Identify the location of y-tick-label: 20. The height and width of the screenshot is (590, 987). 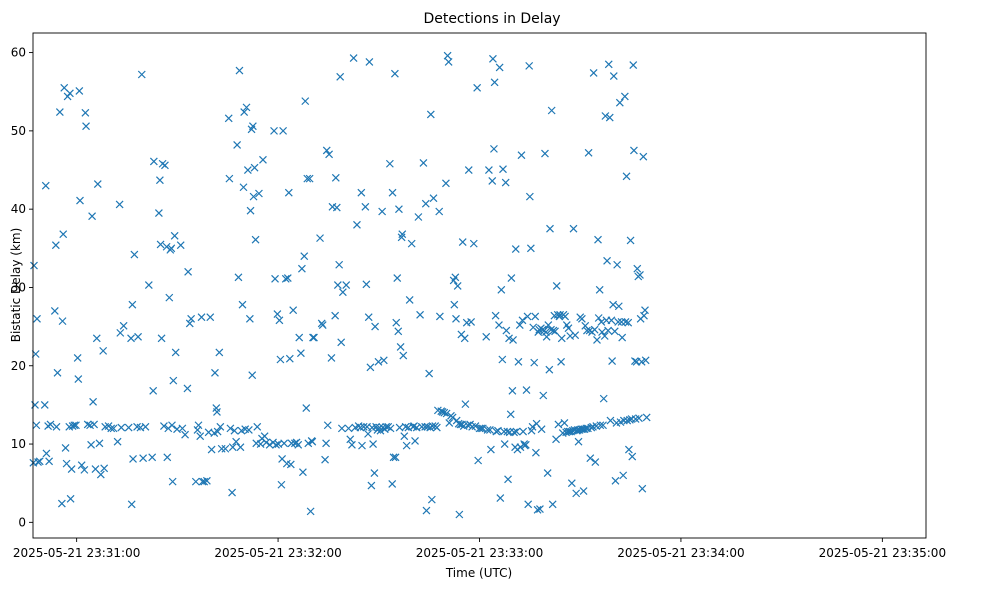
(18, 366).